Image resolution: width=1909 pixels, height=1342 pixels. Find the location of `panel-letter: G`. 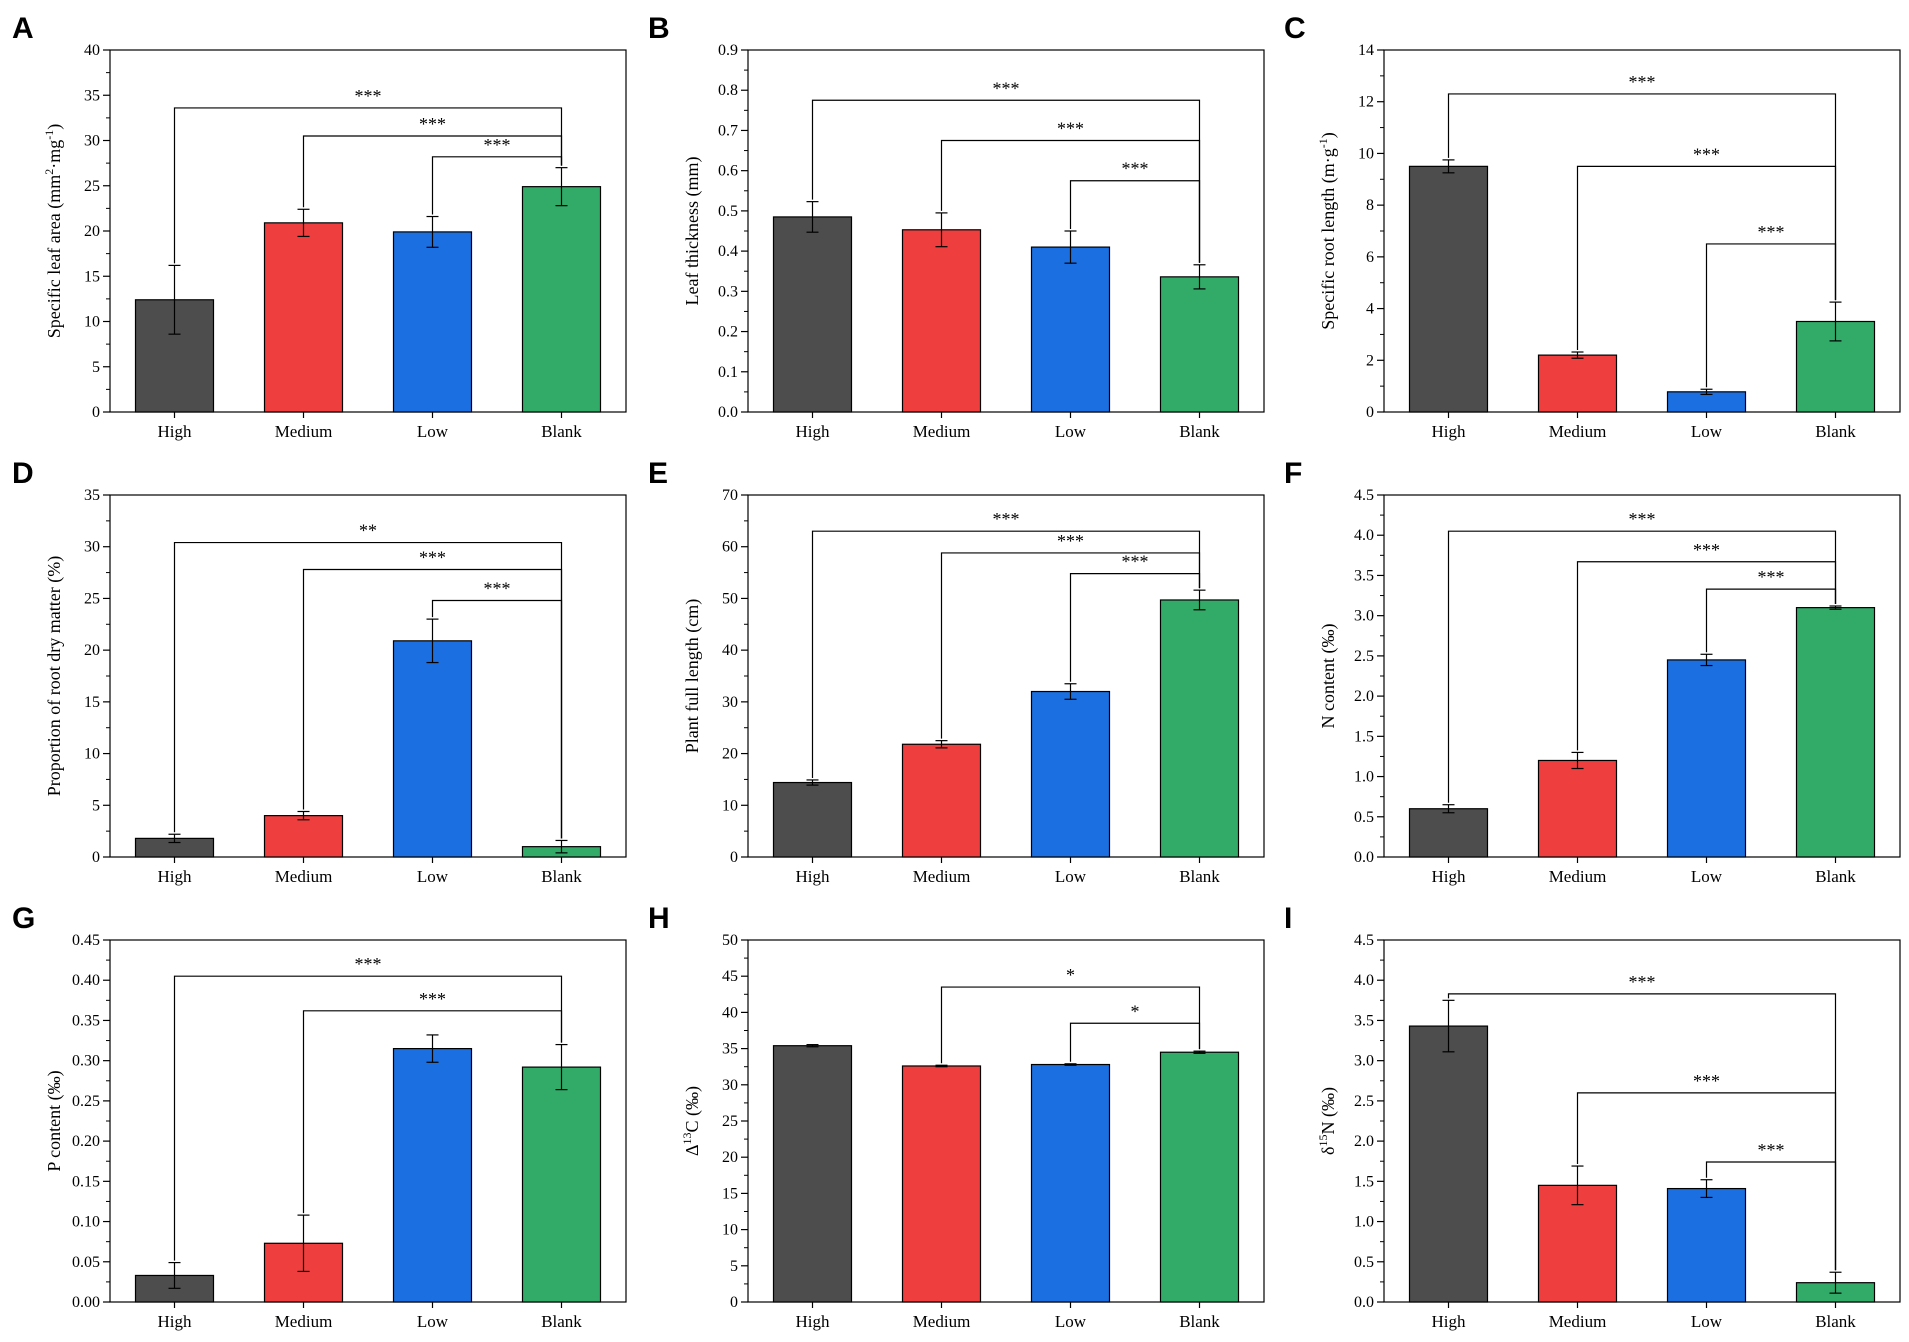

panel-letter: G is located at coordinates (23, 918).